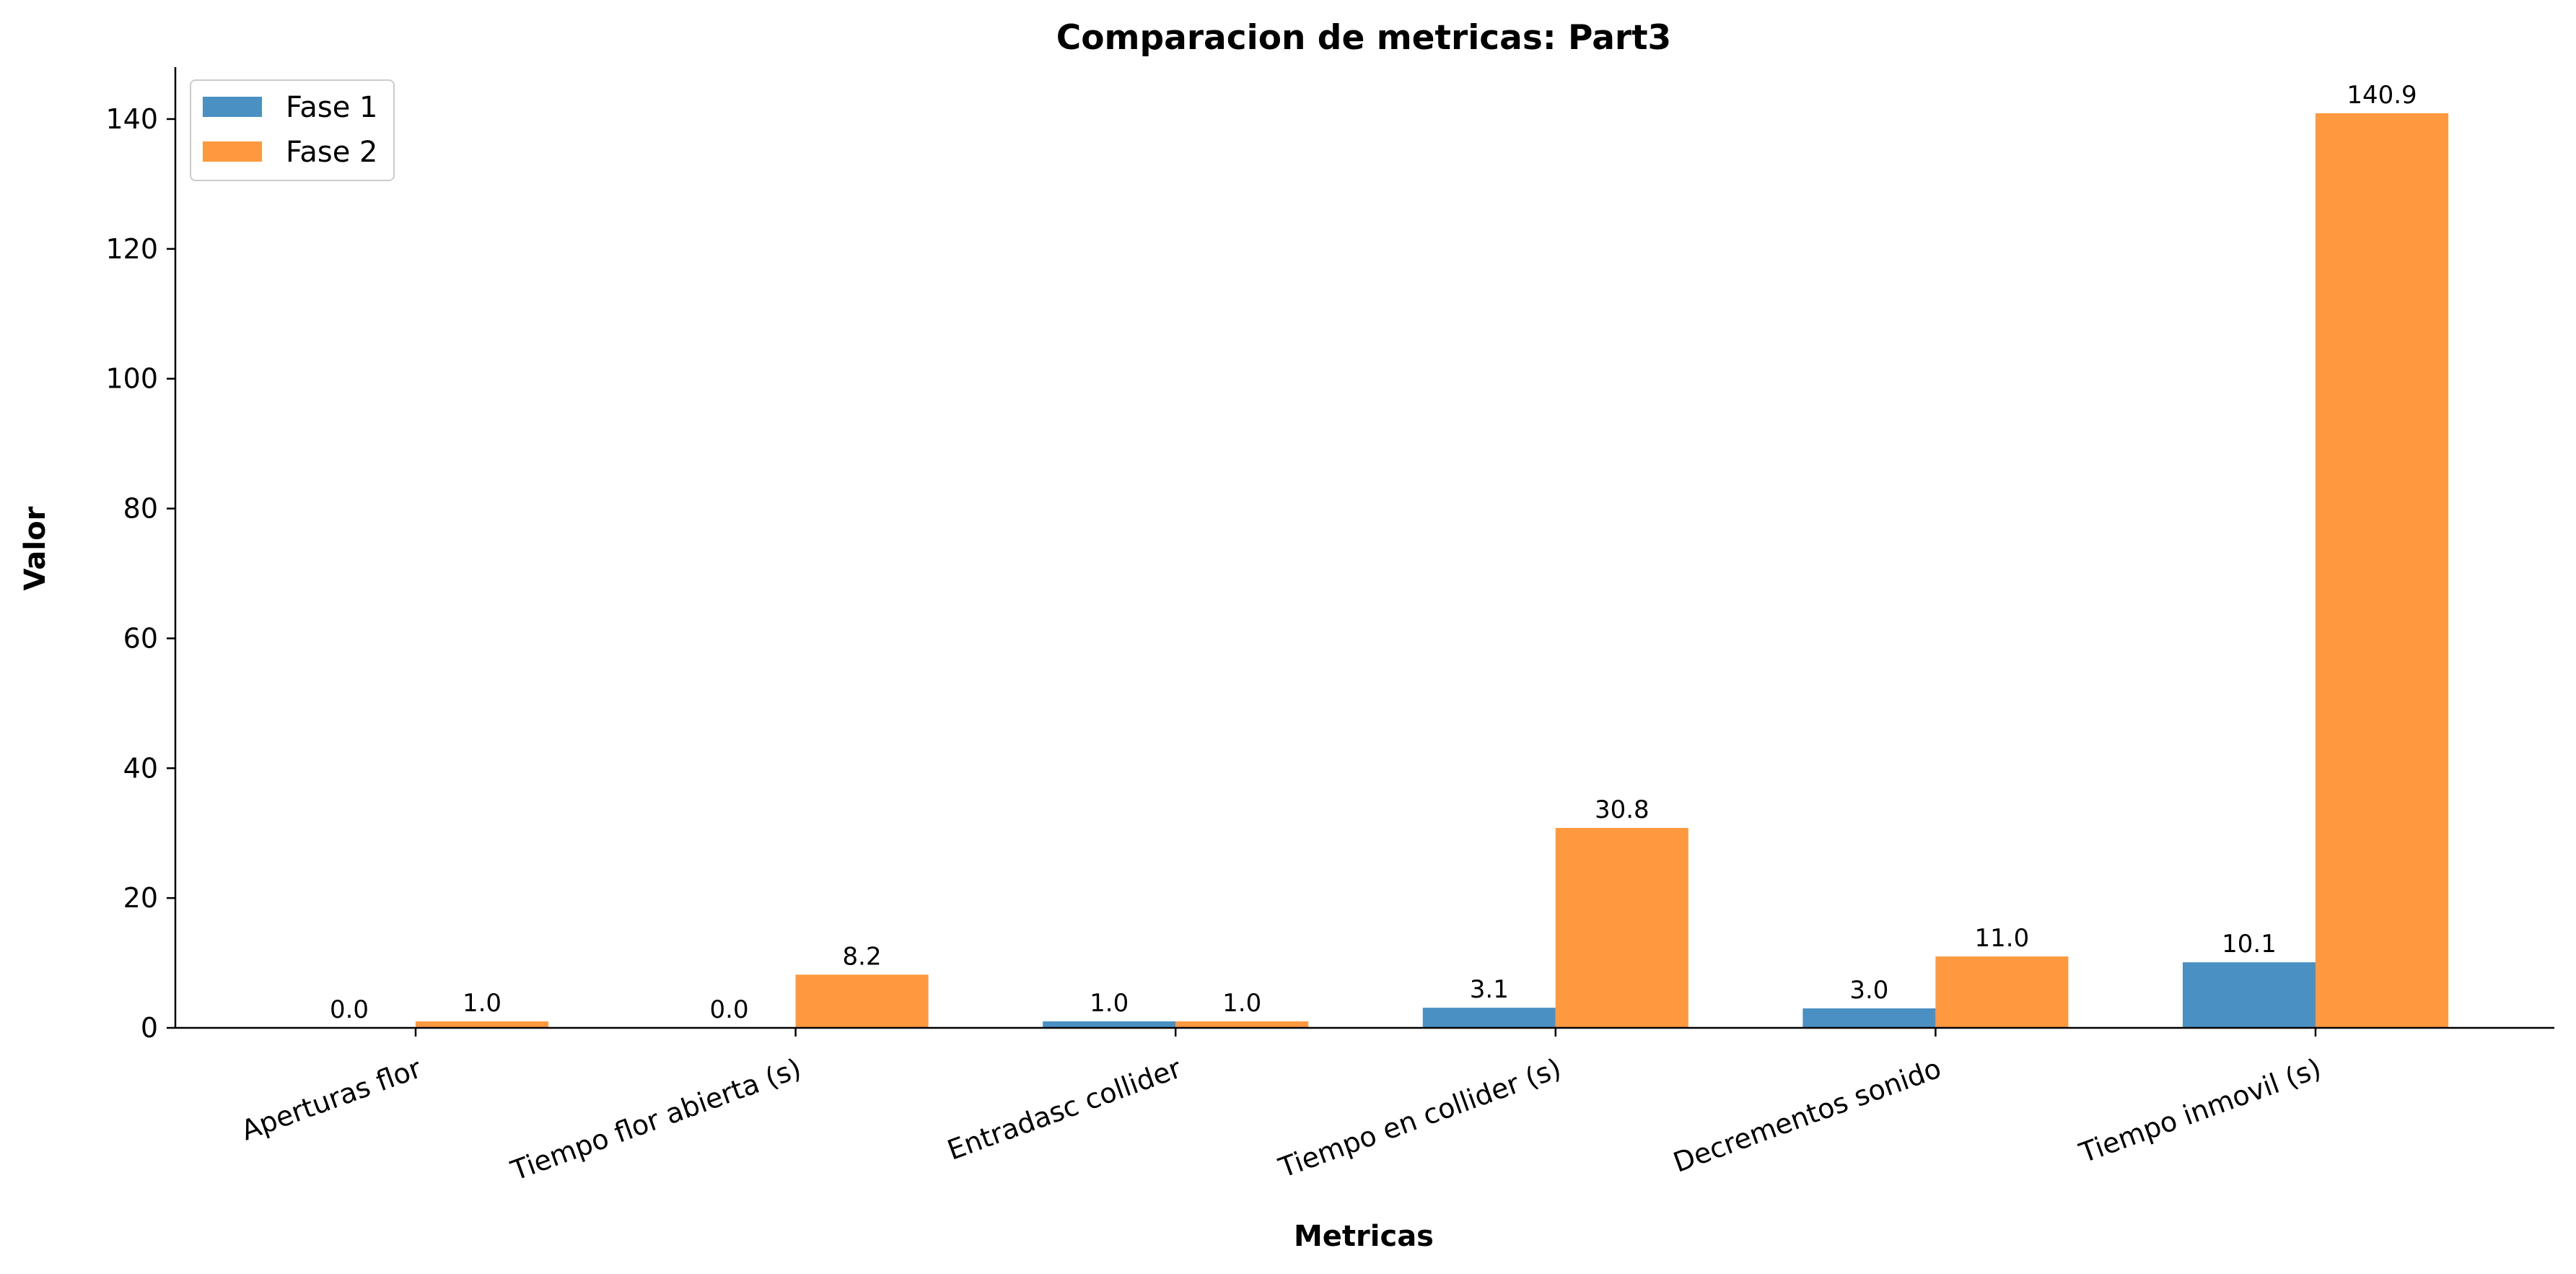  I want to click on y-tick-label: 0, so click(149, 1028).